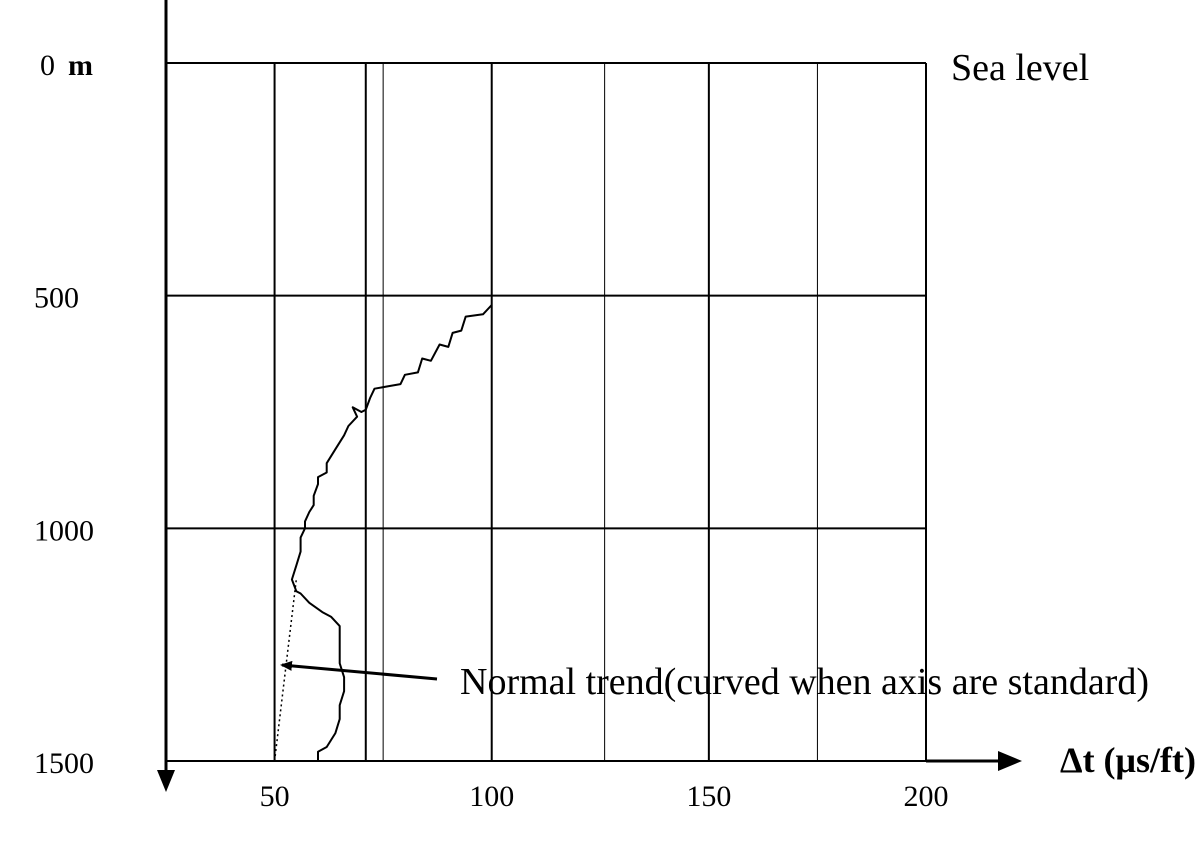 Image resolution: width=1198 pixels, height=845 pixels. Describe the element at coordinates (275, 796) in the screenshot. I see `x-tick-label-50: 50` at that location.